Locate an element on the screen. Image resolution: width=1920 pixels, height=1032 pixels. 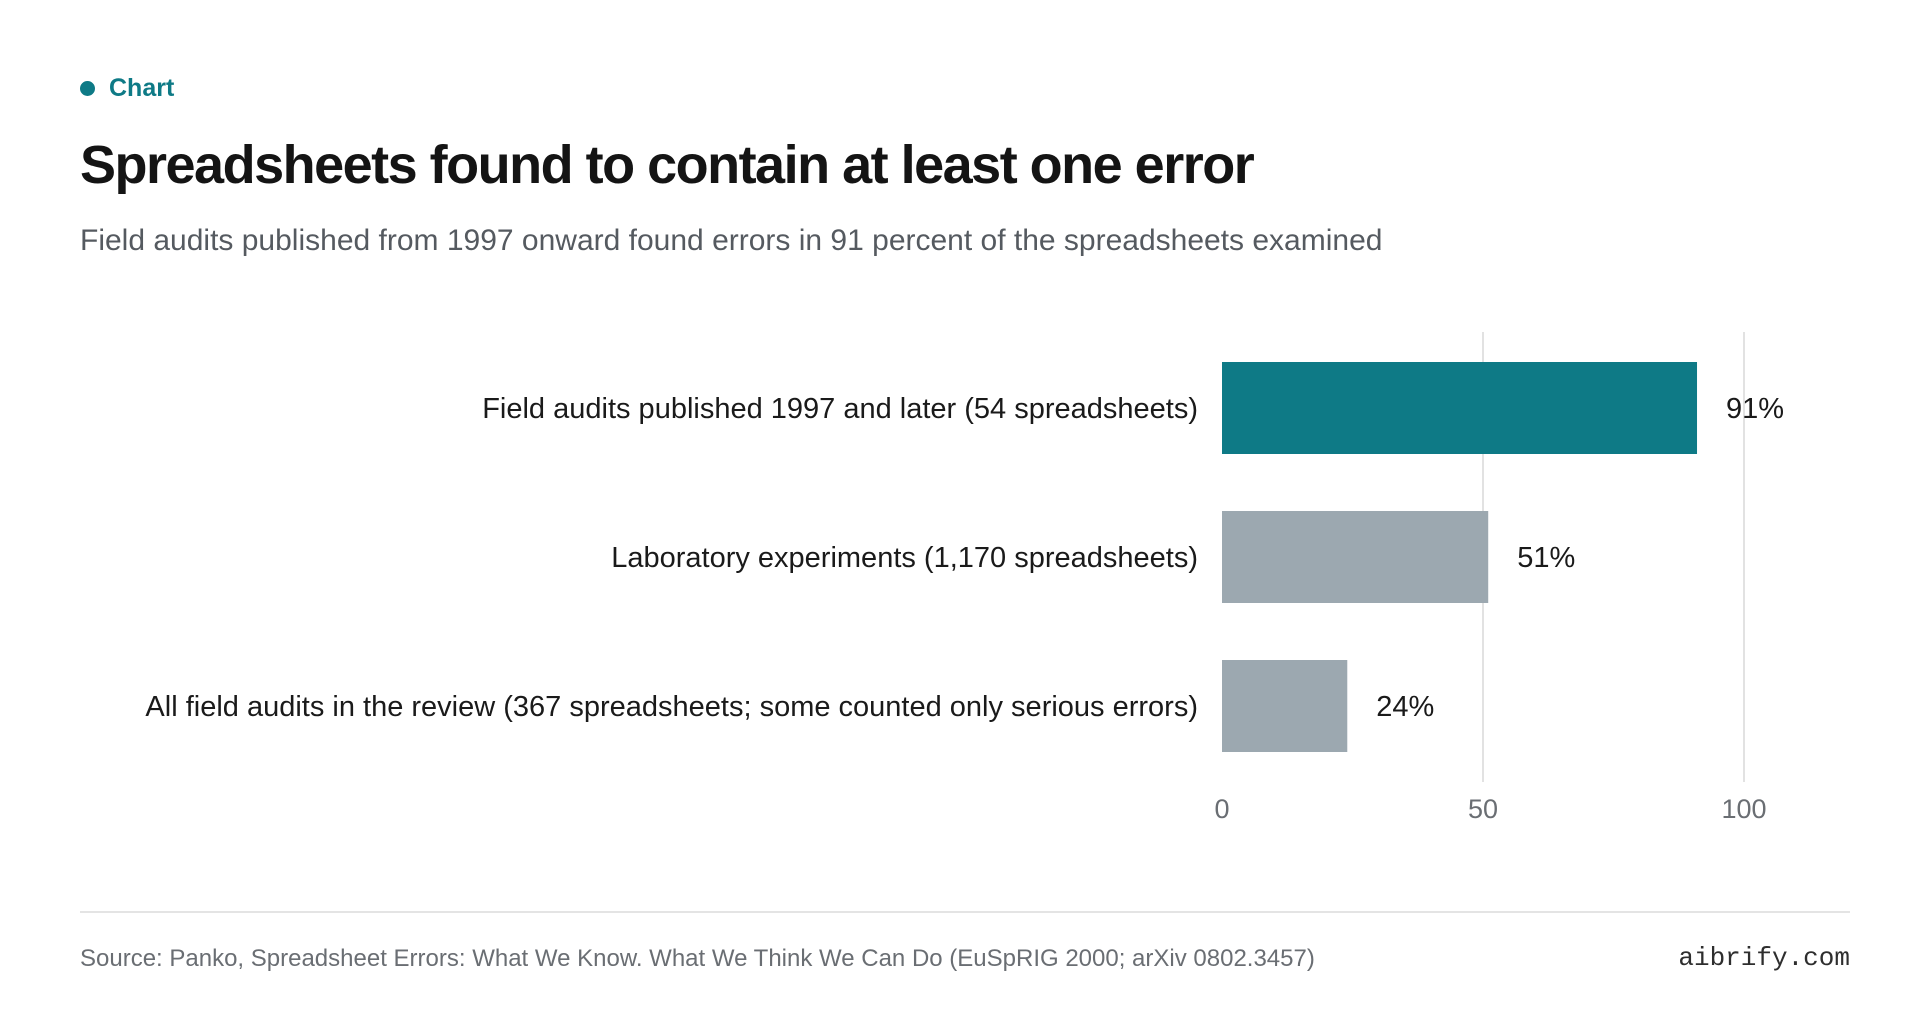
x-tick-label: 100 is located at coordinates (1743, 809).